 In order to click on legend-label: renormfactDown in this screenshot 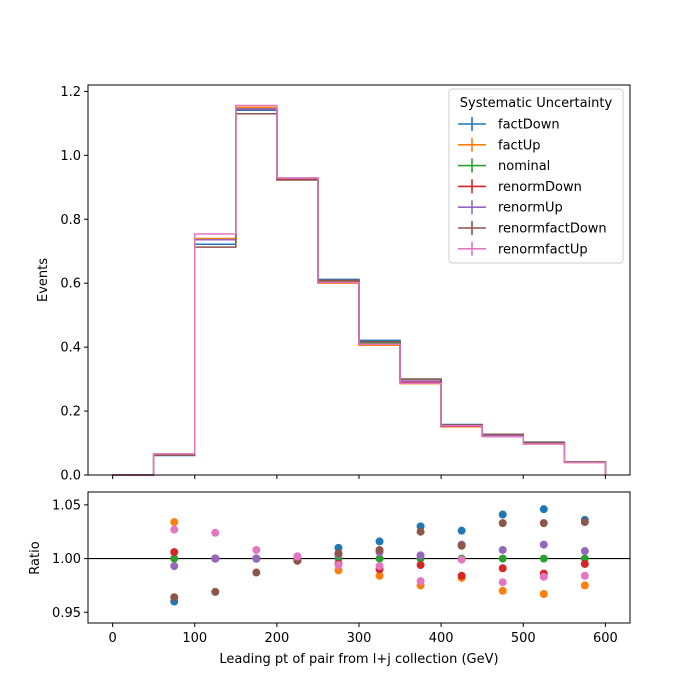, I will do `click(552, 229)`.